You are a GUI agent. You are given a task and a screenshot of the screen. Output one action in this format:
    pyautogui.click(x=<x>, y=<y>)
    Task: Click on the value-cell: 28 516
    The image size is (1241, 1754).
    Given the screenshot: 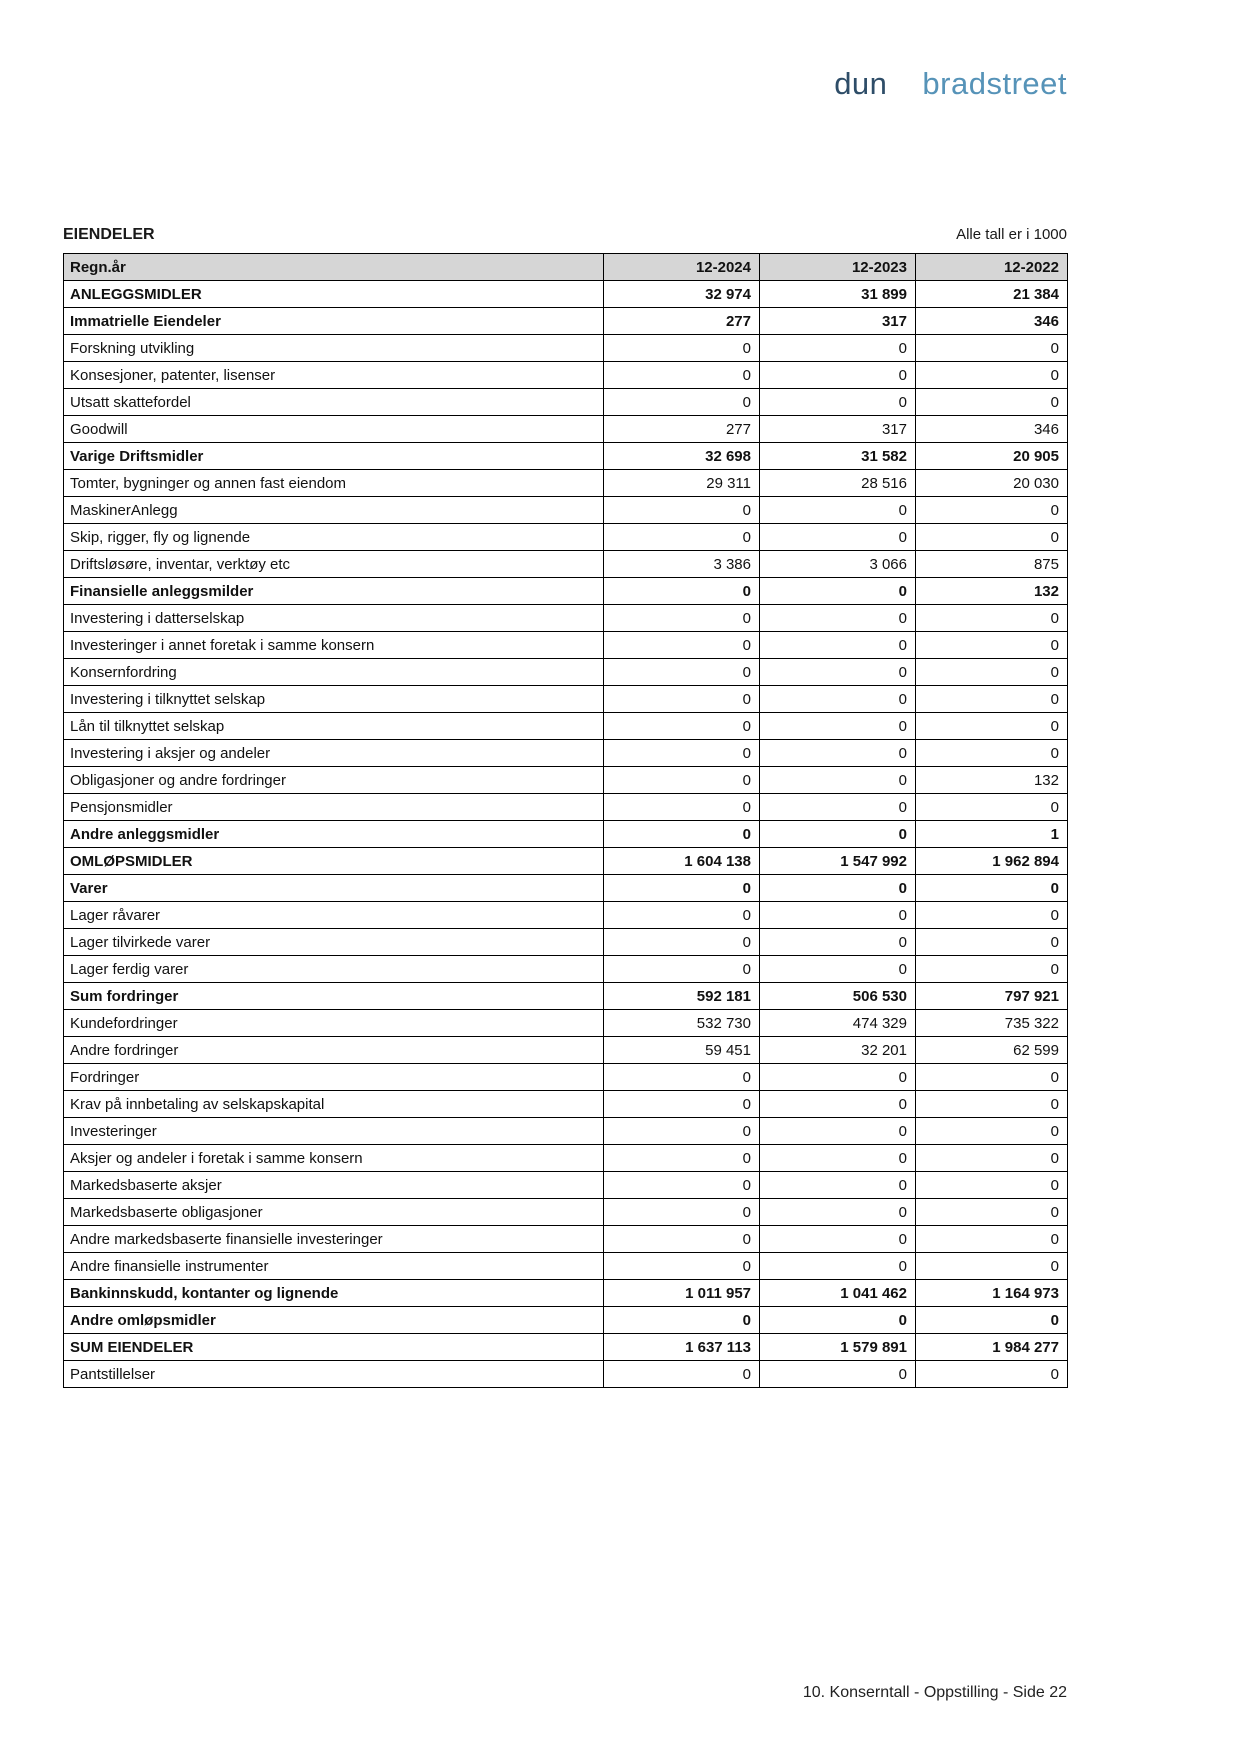 What is the action you would take?
    pyautogui.click(x=837, y=483)
    